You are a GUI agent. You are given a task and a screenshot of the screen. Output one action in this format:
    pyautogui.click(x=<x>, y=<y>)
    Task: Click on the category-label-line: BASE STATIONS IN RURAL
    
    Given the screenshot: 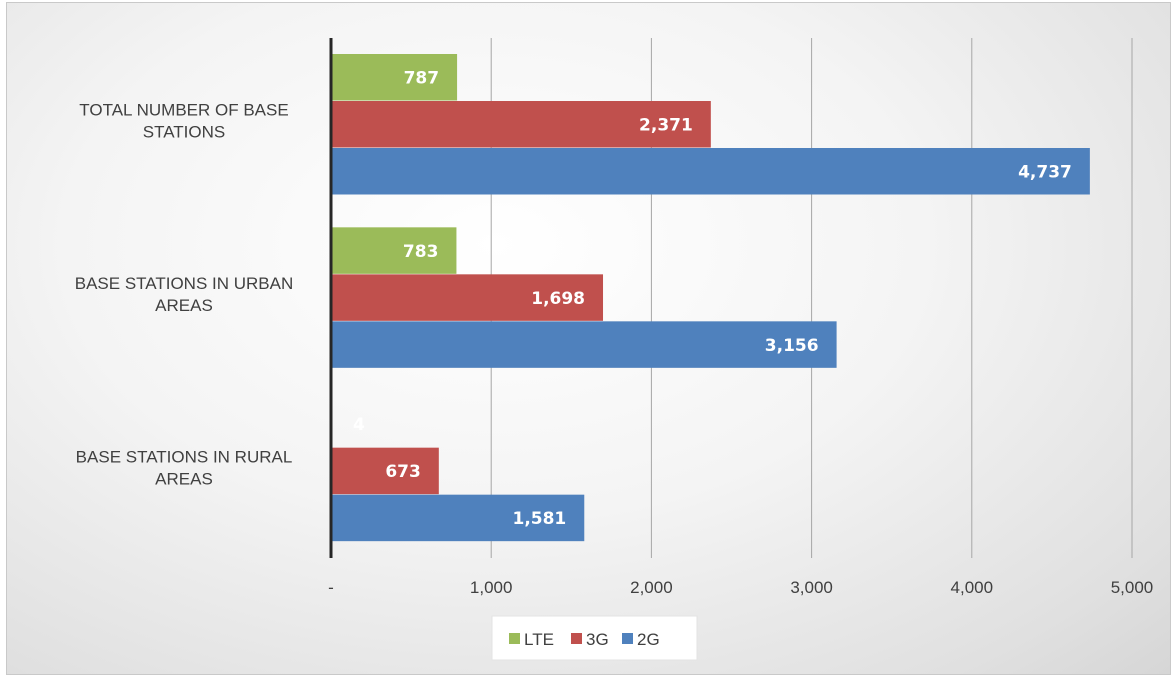 What is the action you would take?
    pyautogui.click(x=184, y=456)
    